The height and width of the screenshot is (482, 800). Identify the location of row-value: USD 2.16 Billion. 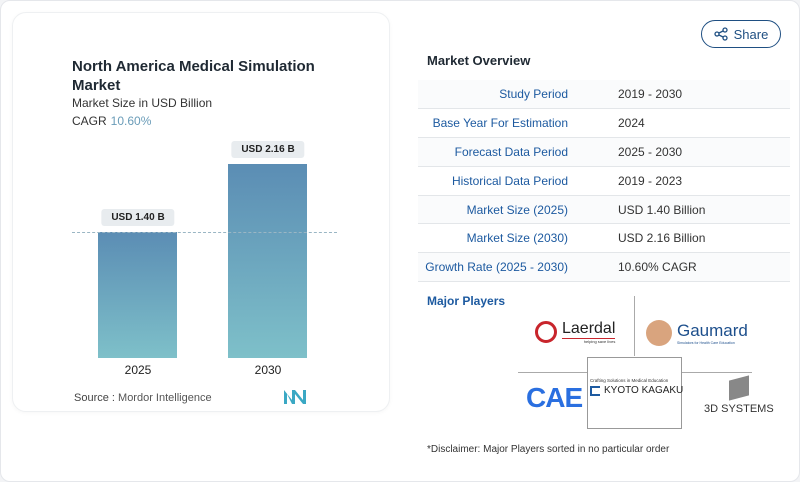
(691, 238).